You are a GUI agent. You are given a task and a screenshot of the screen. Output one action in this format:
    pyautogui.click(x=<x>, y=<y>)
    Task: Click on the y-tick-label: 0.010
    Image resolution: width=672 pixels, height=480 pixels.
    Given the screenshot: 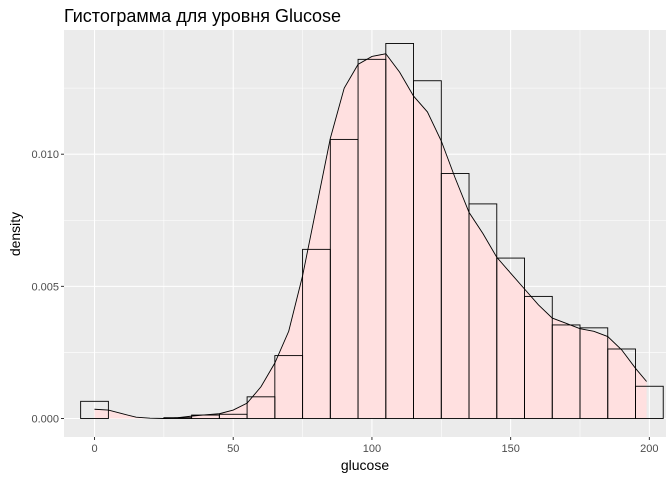 What is the action you would take?
    pyautogui.click(x=45, y=155)
    